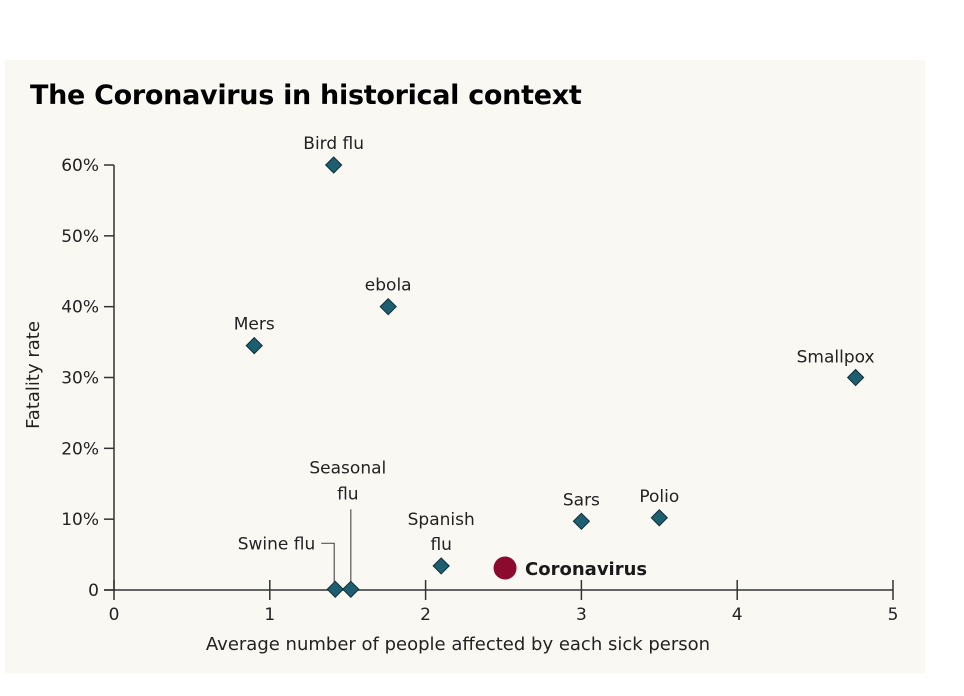 This screenshot has width=964, height=696. I want to click on chart-title: The Coronavirus in historical context, so click(306, 95).